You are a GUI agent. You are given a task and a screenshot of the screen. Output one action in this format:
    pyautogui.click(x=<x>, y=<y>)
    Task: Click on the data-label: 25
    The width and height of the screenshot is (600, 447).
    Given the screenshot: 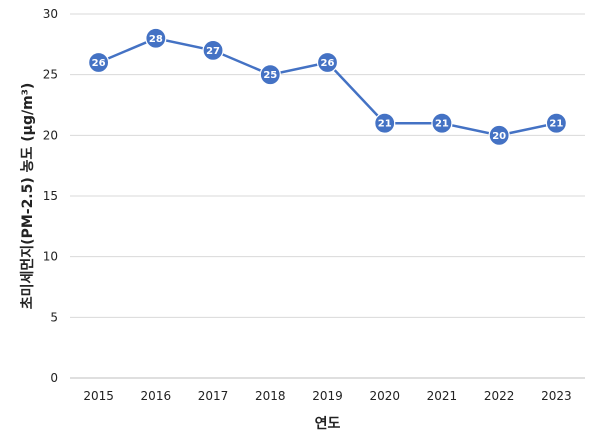 What is the action you would take?
    pyautogui.click(x=270, y=75)
    